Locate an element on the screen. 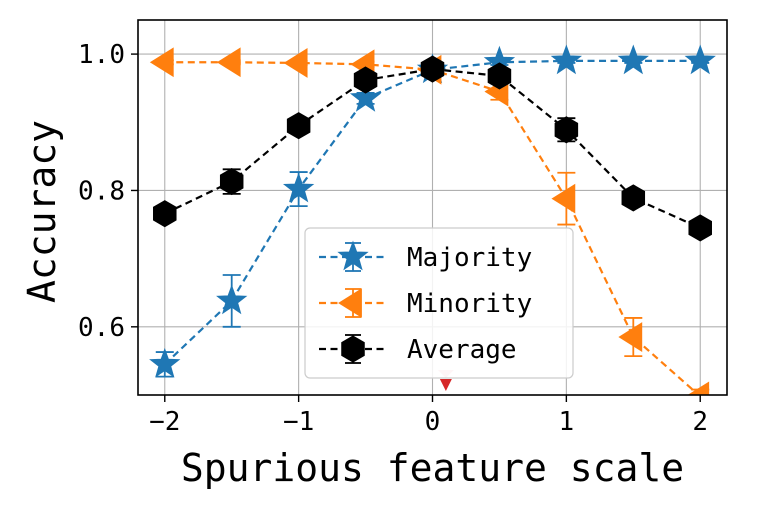  legend-label-average: Average is located at coordinates (462, 350).